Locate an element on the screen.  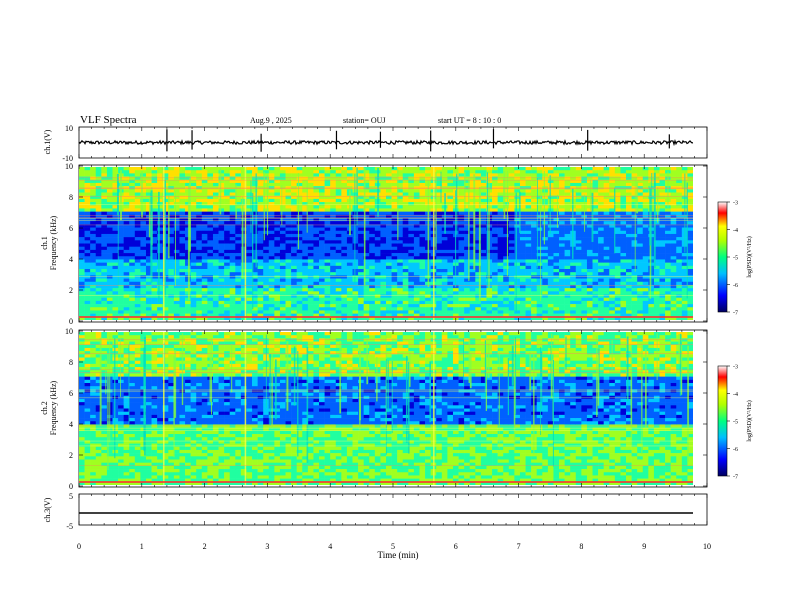
ch1-waveform-panel: 10 -10 ch.1(V) is located at coordinates (375, 143).